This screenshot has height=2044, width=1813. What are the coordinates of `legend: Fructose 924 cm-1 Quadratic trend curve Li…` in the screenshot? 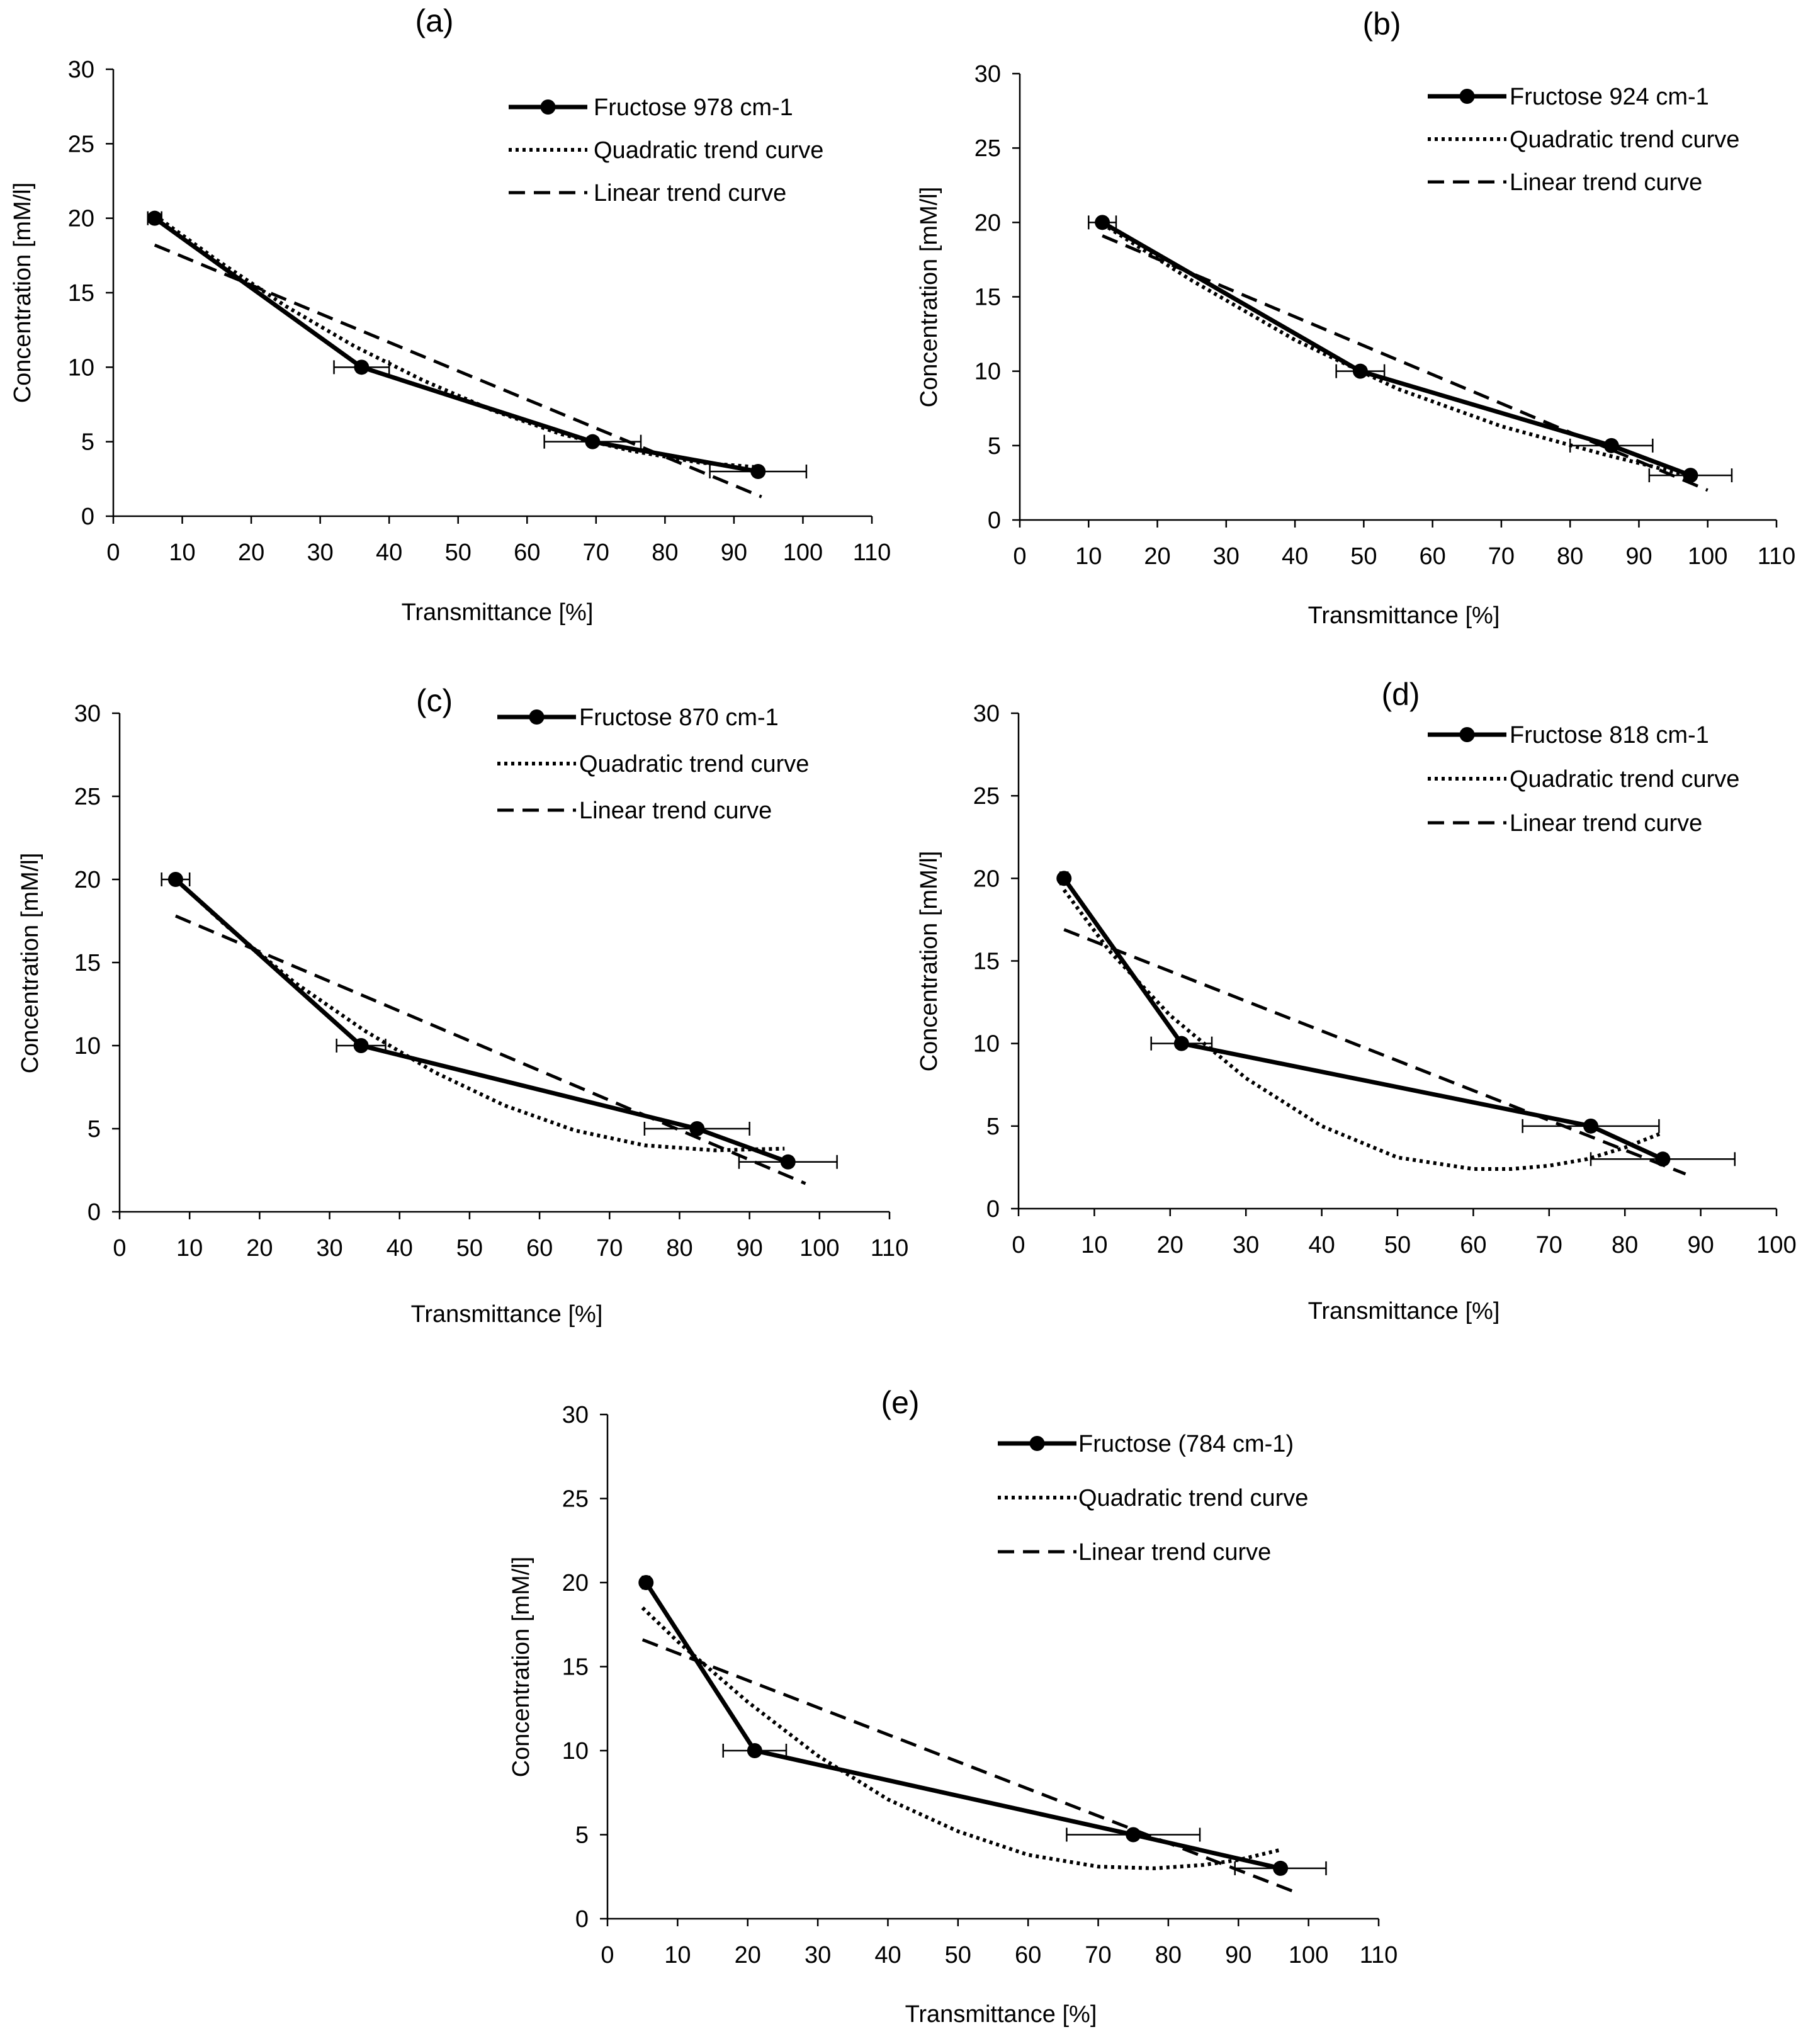 It's located at (1583, 140).